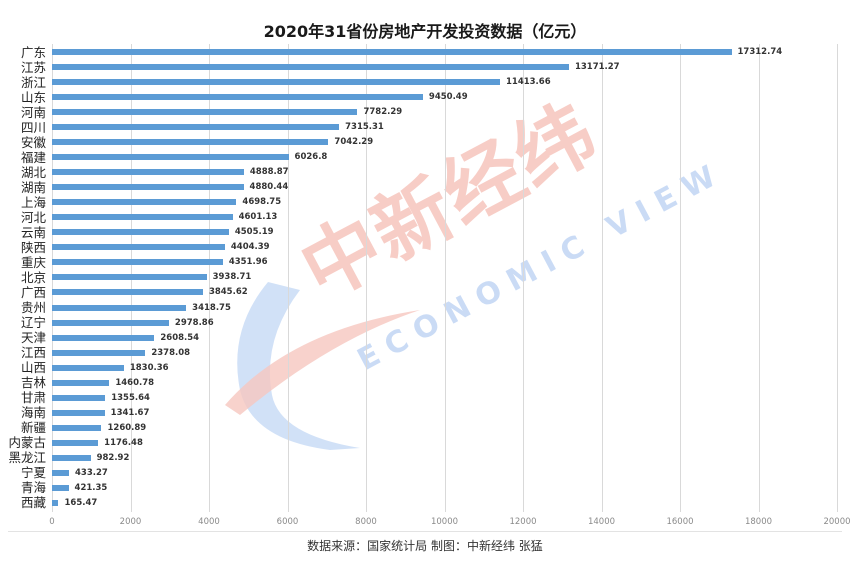 The width and height of the screenshot is (850, 563). I want to click on bar-value-label: 1341.67, so click(130, 412).